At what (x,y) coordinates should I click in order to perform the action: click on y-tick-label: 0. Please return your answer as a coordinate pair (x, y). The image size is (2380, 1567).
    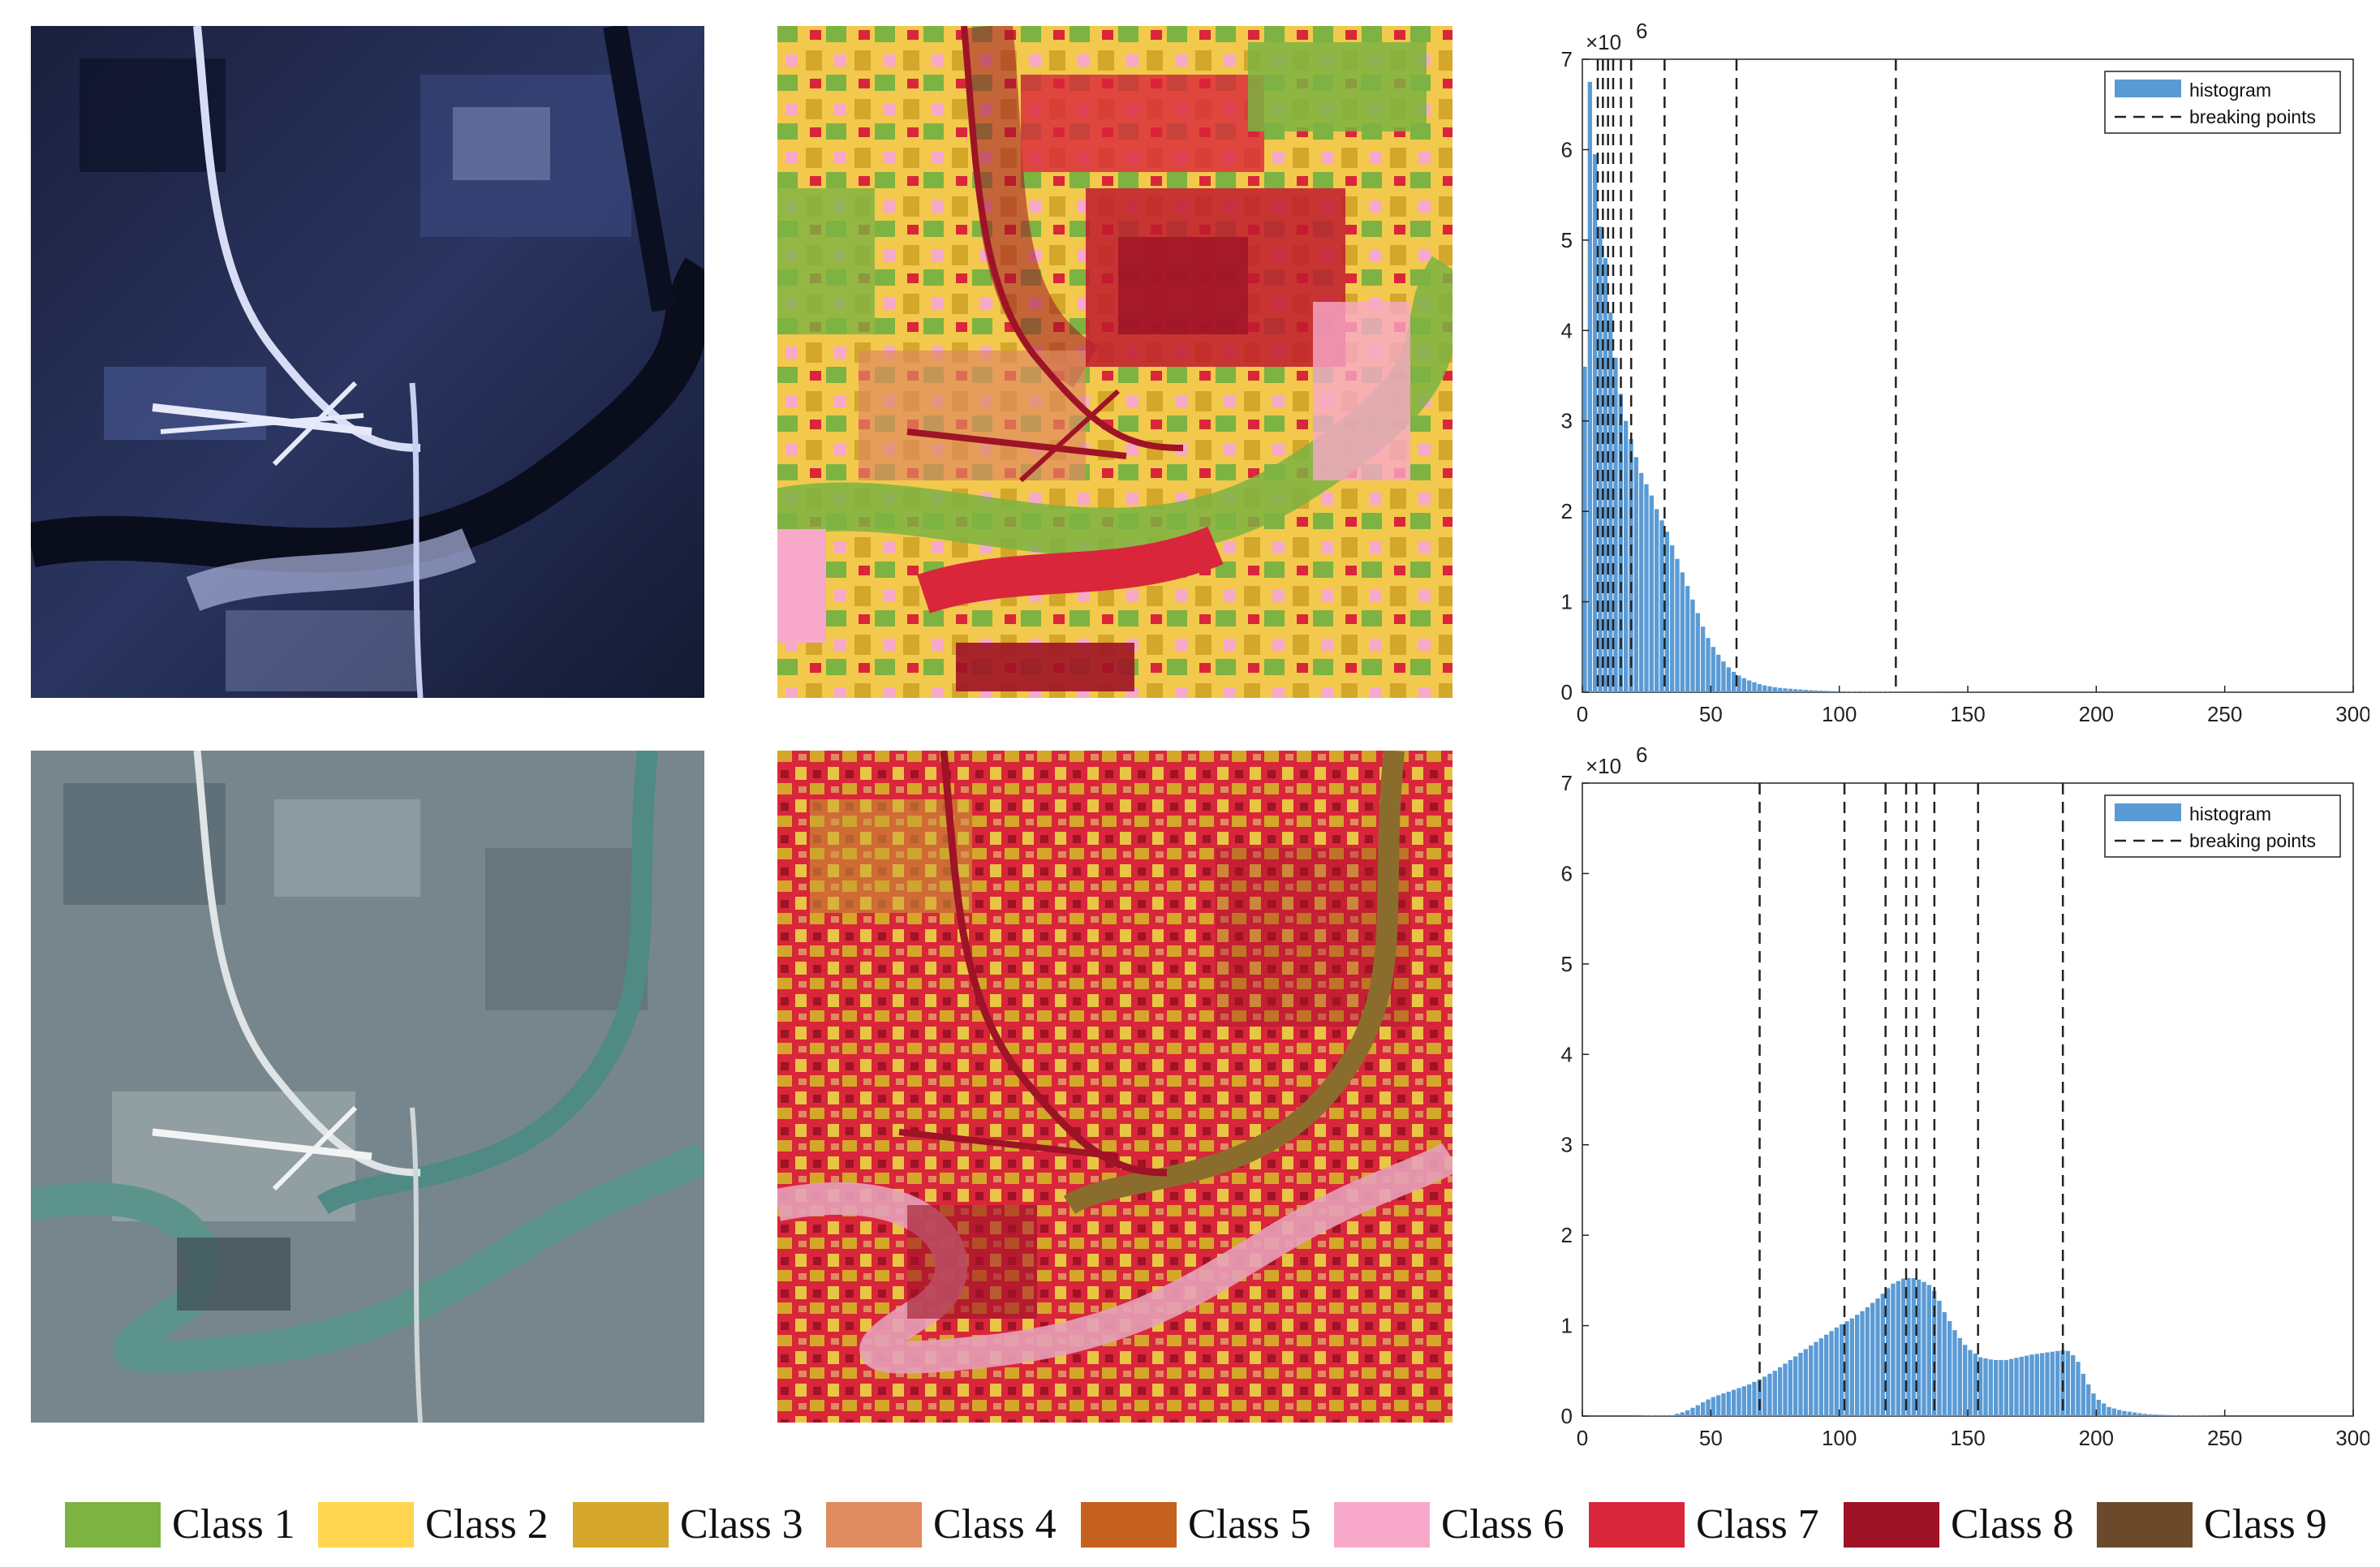
    Looking at the image, I should click on (1567, 692).